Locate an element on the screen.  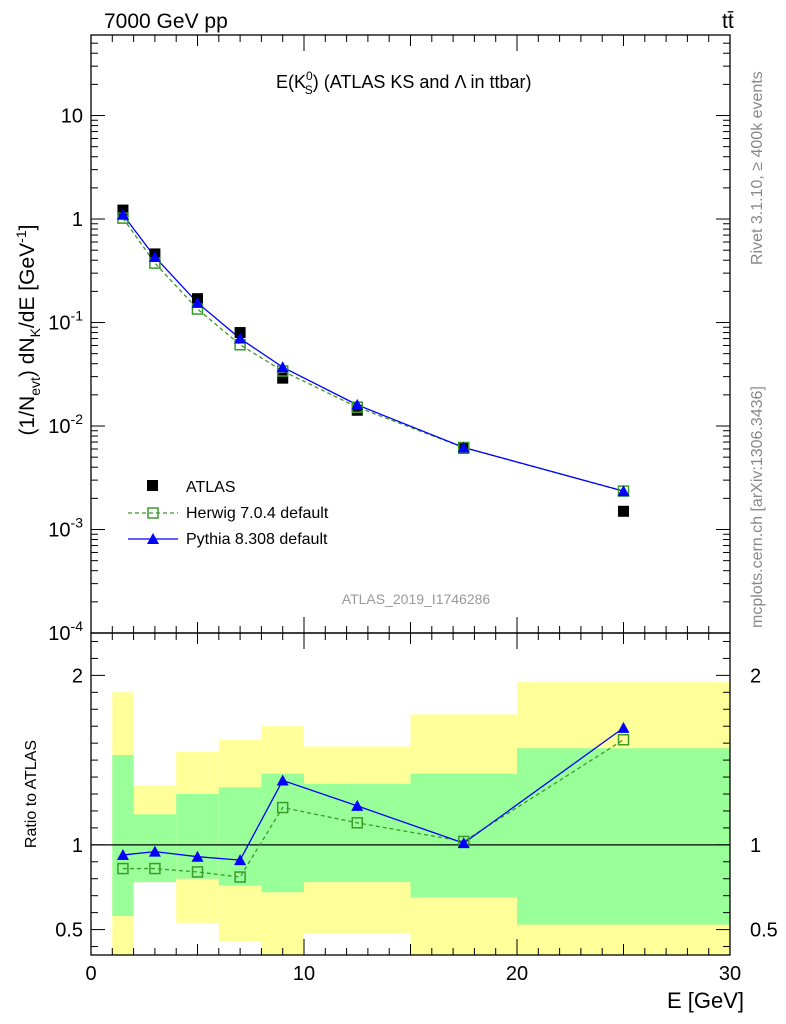
ratio-y-tick-label-right: 1 is located at coordinates (755, 846).